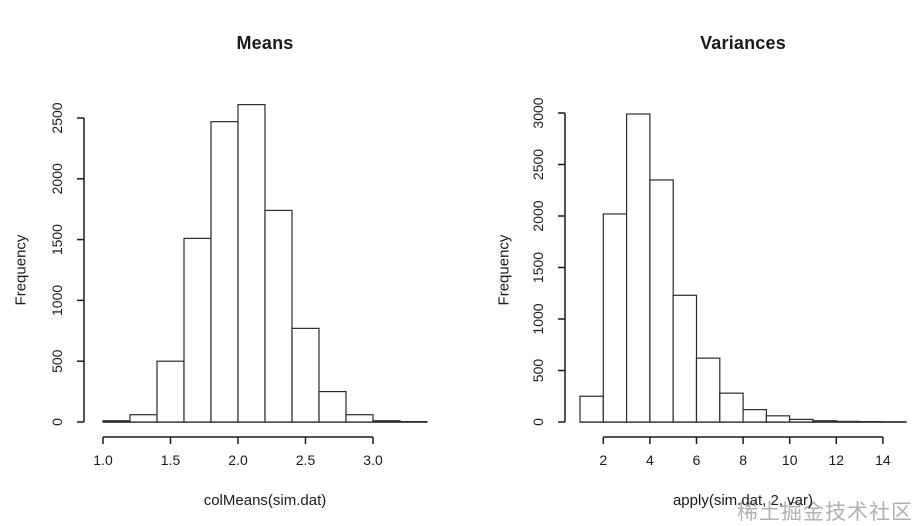  I want to click on svg-text: 2.0, so click(238, 460).